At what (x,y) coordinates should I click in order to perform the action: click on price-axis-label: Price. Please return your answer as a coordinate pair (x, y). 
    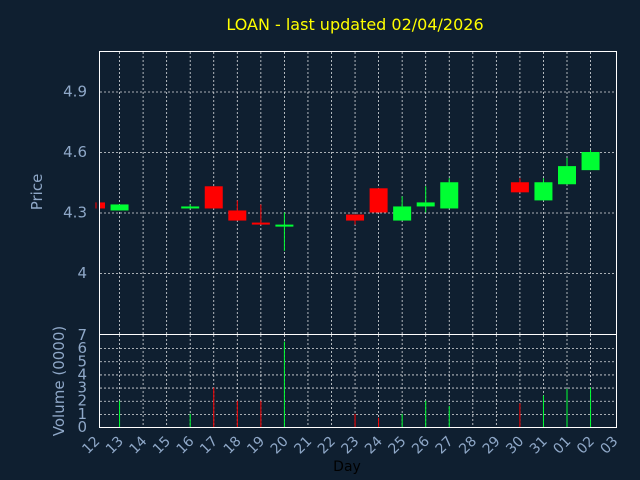
    Looking at the image, I should click on (37, 192).